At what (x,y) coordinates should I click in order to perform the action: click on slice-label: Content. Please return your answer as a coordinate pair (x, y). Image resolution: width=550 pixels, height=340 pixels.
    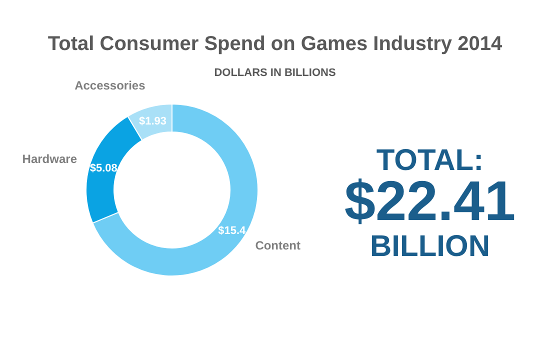
    Looking at the image, I should click on (278, 245).